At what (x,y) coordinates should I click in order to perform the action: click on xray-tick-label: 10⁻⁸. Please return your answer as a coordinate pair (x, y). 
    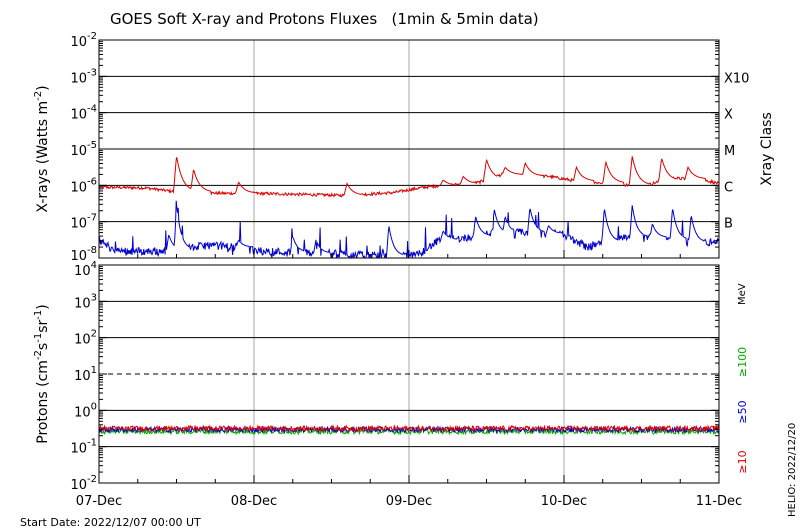
    Looking at the image, I should click on (83, 254).